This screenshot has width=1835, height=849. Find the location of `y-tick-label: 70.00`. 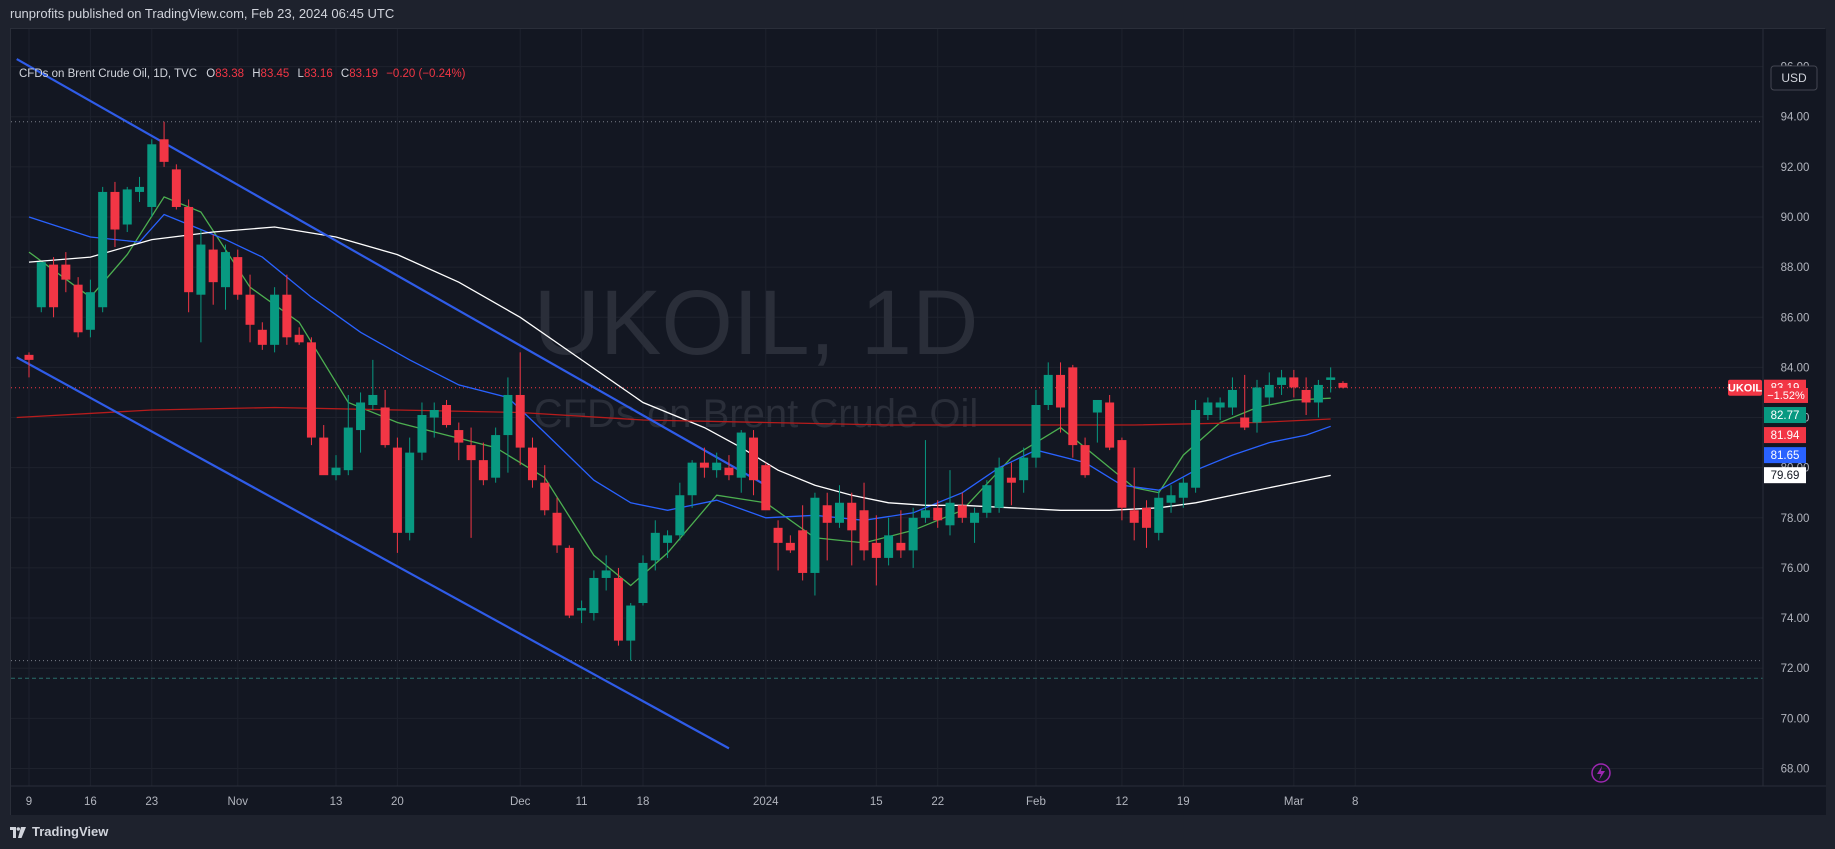

y-tick-label: 70.00 is located at coordinates (1795, 719).